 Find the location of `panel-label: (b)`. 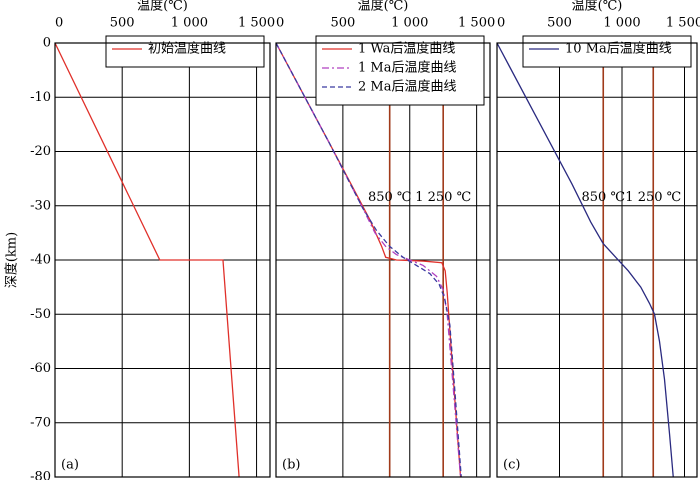

panel-label: (b) is located at coordinates (291, 465).